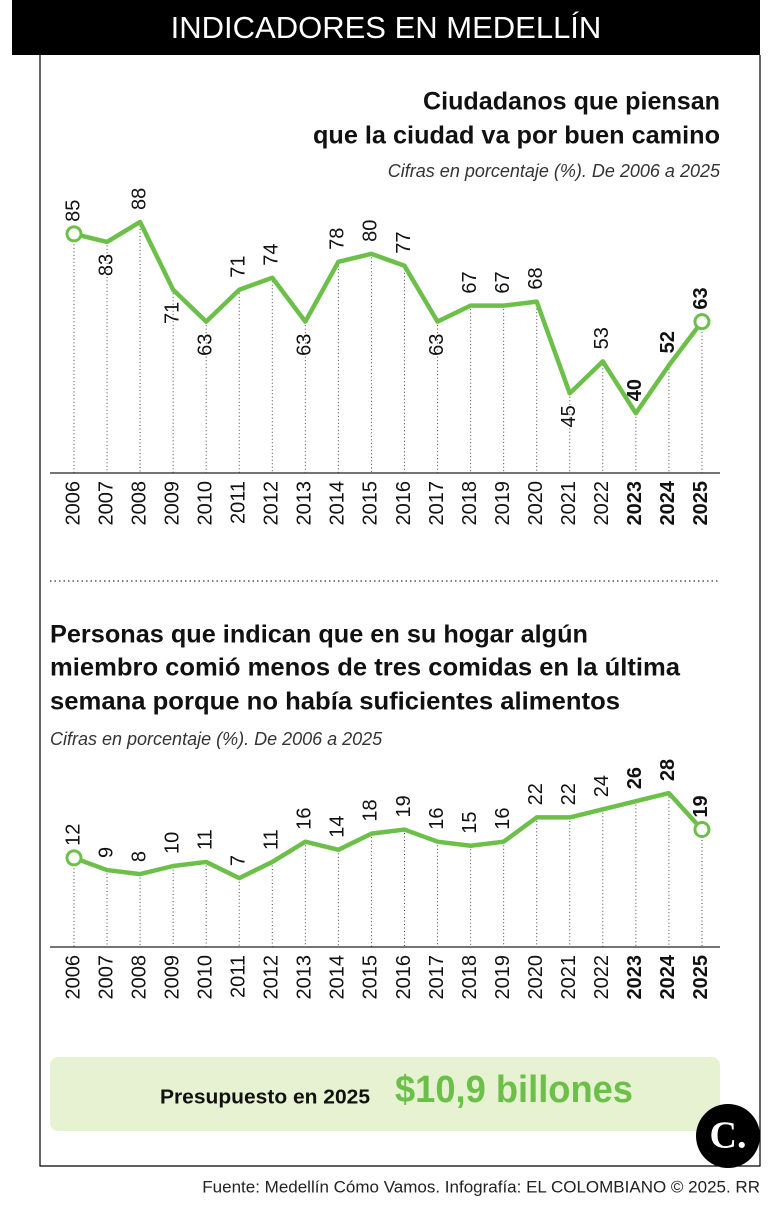 The height and width of the screenshot is (1209, 770). Describe the element at coordinates (371, 231) in the screenshot. I see `value-label: 80` at that location.